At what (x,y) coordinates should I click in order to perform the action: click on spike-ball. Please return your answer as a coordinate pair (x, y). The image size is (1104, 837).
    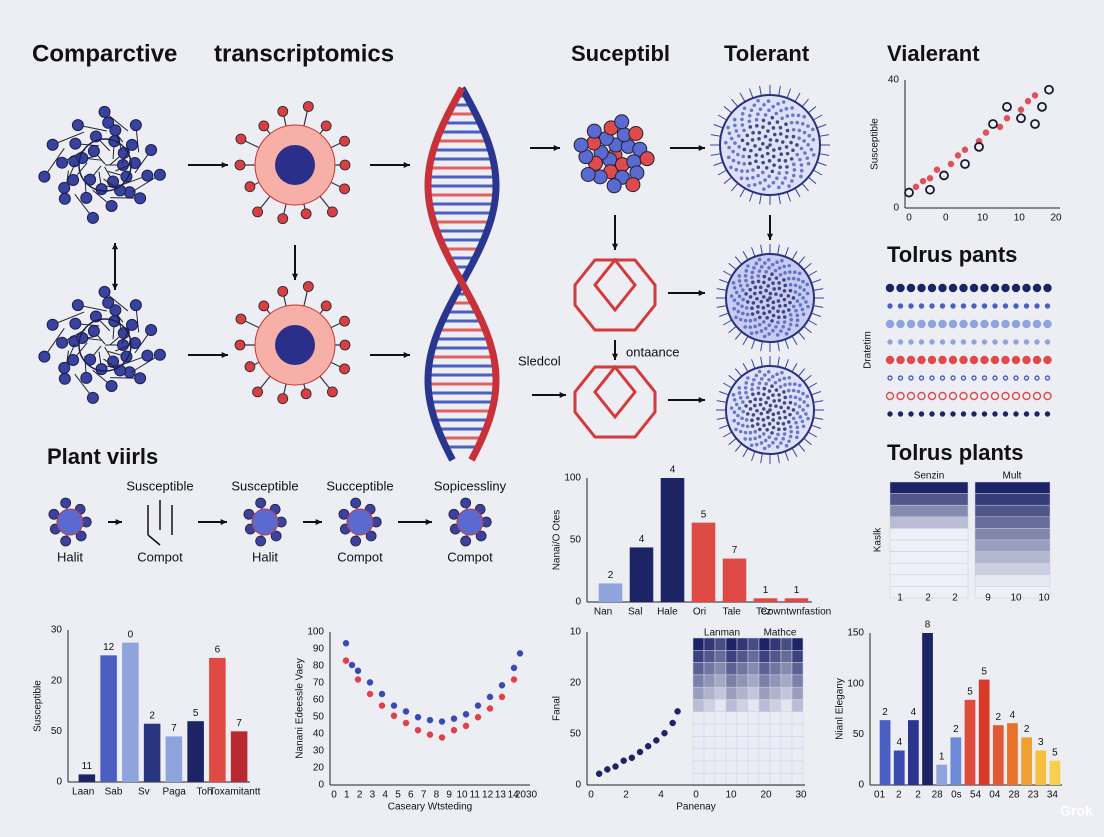
    Looking at the image, I should click on (466, 503).